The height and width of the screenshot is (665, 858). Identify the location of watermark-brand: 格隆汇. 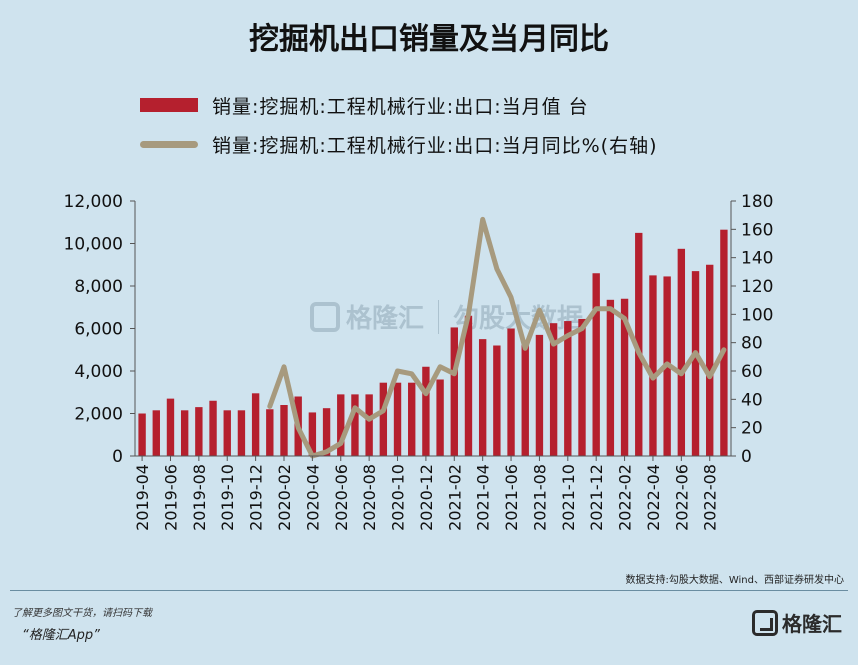
(385, 319).